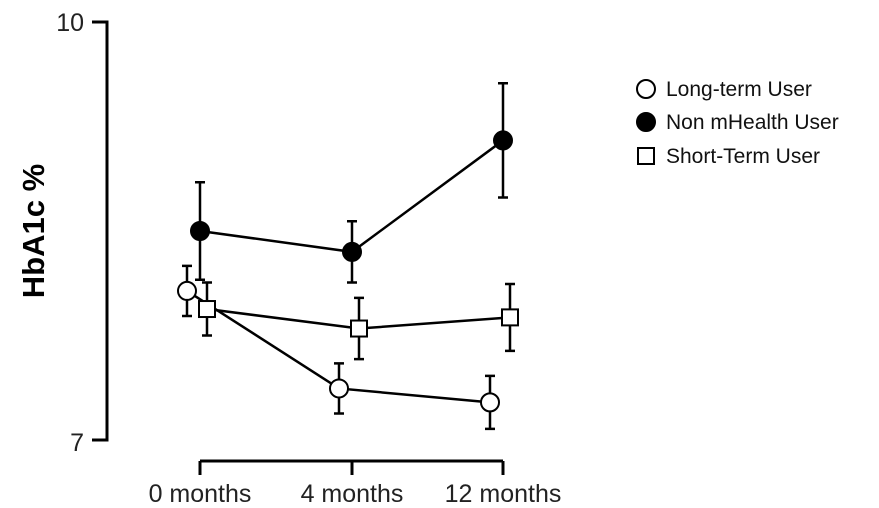 This screenshot has width=879, height=508. I want to click on legend-marker-short-term-user, so click(646, 156).